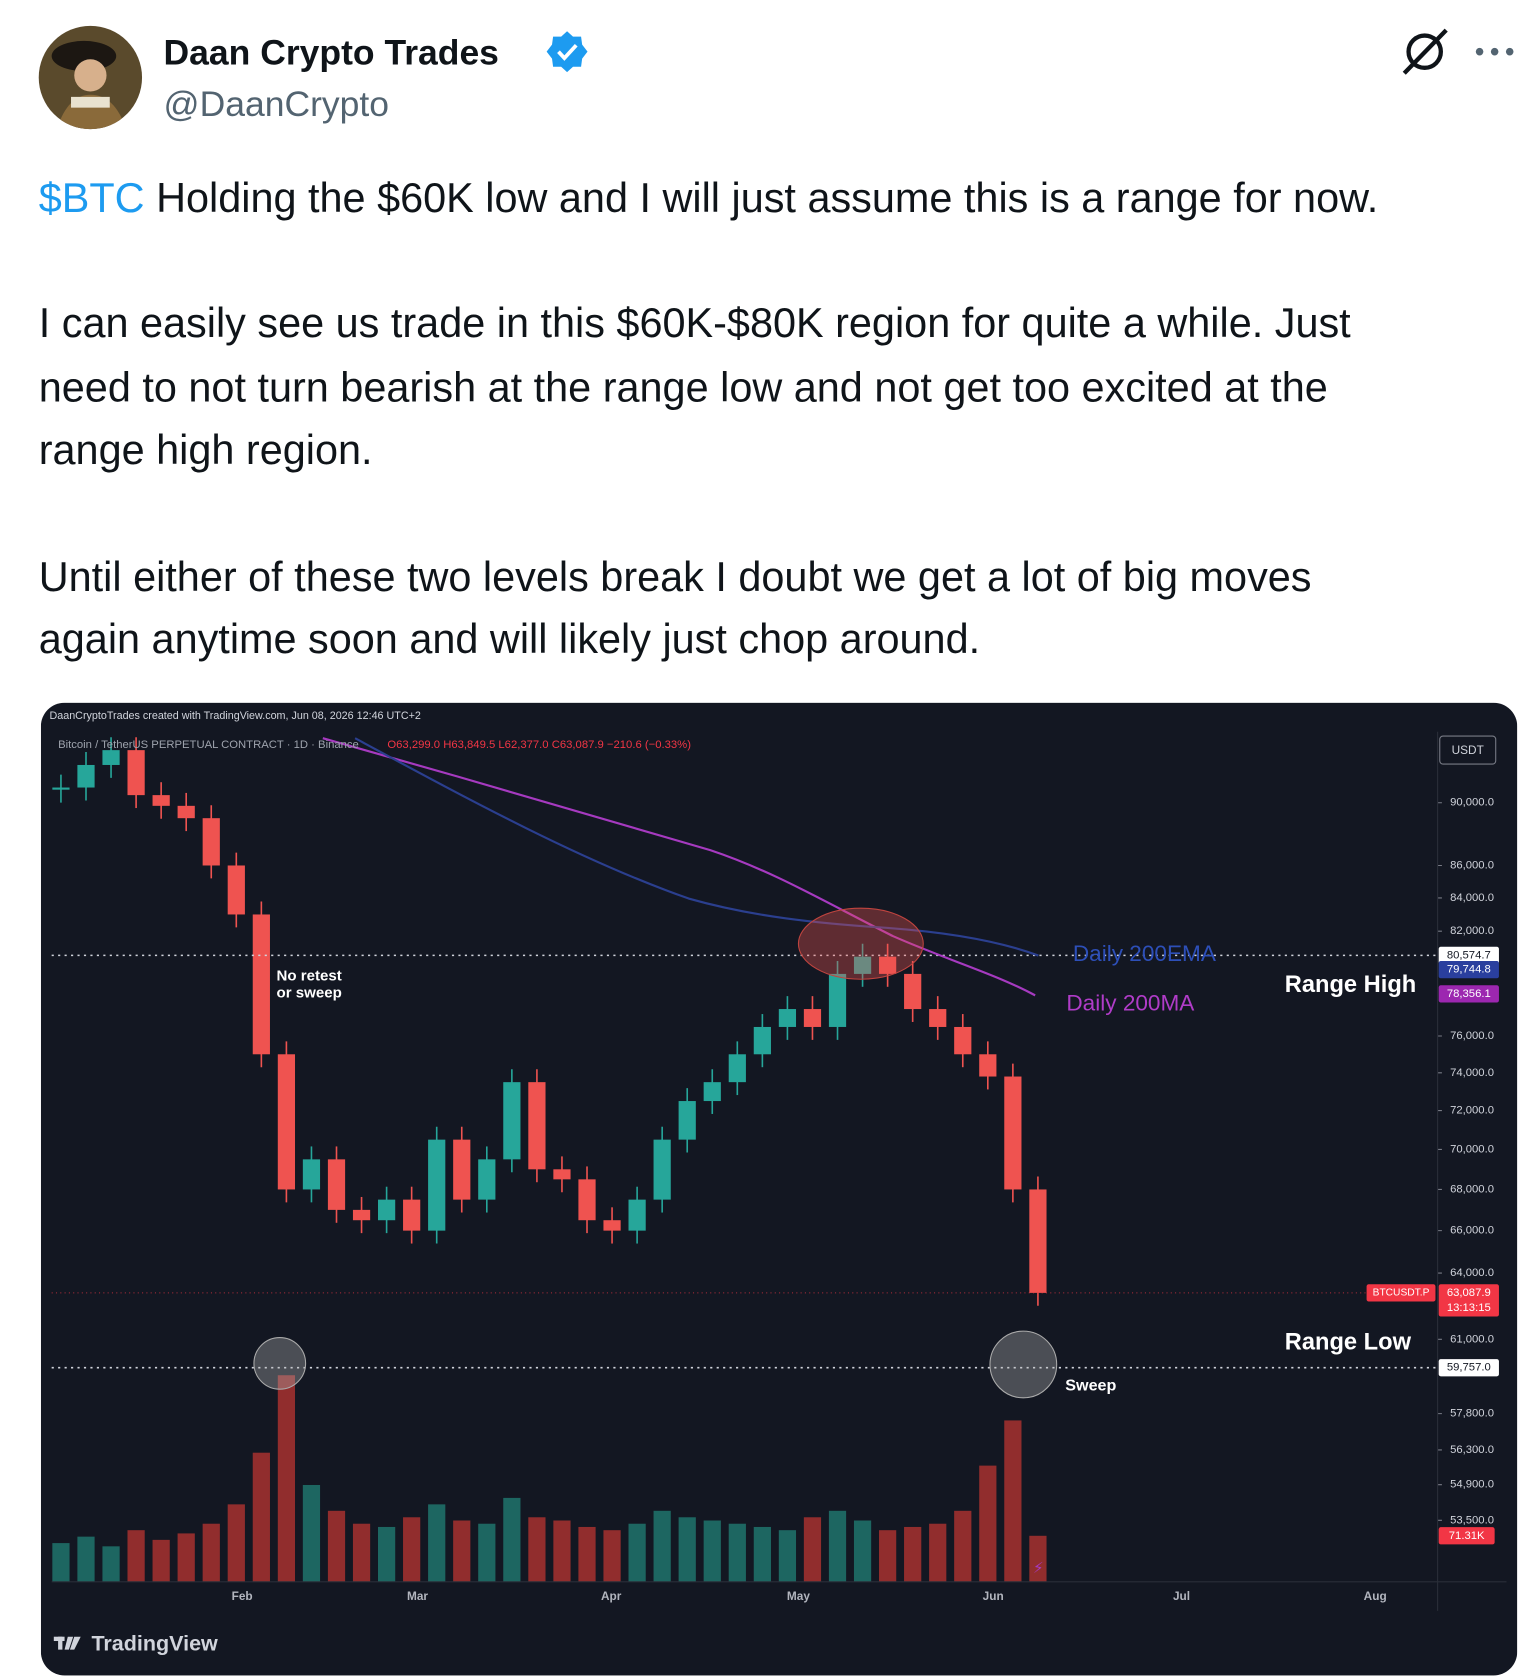 The height and width of the screenshot is (1680, 1528). Describe the element at coordinates (1472, 898) in the screenshot. I see `price-tick-label: 84,000.0` at that location.